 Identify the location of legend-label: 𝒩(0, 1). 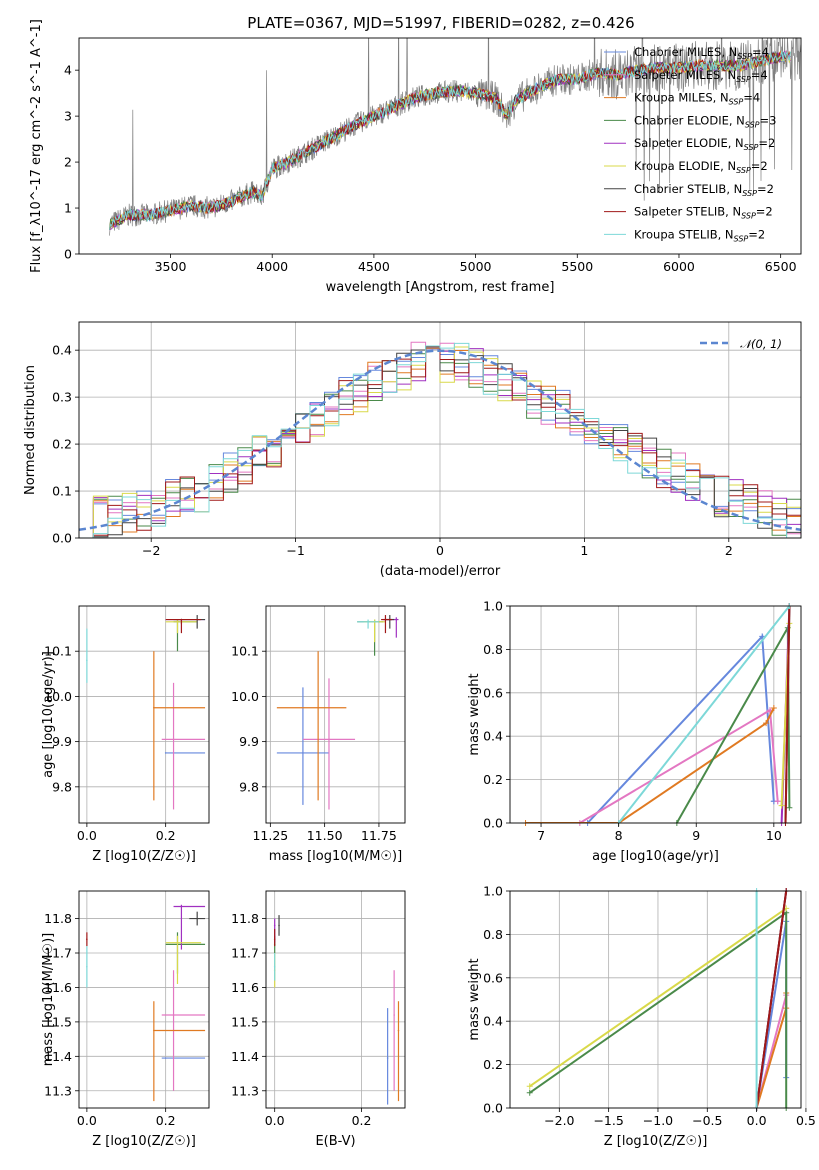
(761, 344).